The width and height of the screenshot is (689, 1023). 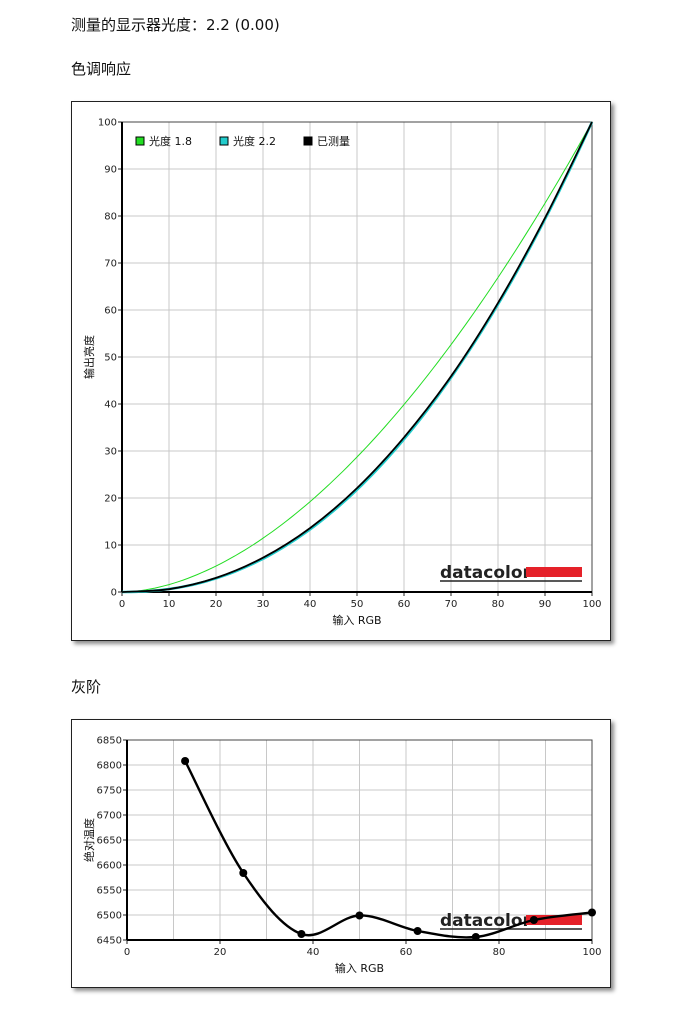 What do you see at coordinates (110, 405) in the screenshot?
I see `y-tick-label: 40` at bounding box center [110, 405].